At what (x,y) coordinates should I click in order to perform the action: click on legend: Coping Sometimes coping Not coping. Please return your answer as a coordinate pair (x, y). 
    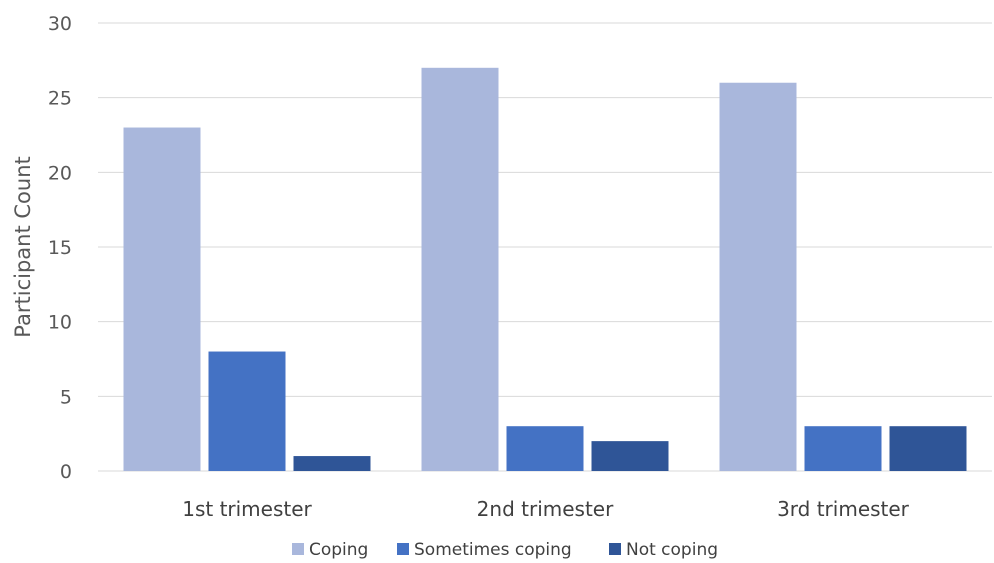
    Looking at the image, I should click on (505, 550).